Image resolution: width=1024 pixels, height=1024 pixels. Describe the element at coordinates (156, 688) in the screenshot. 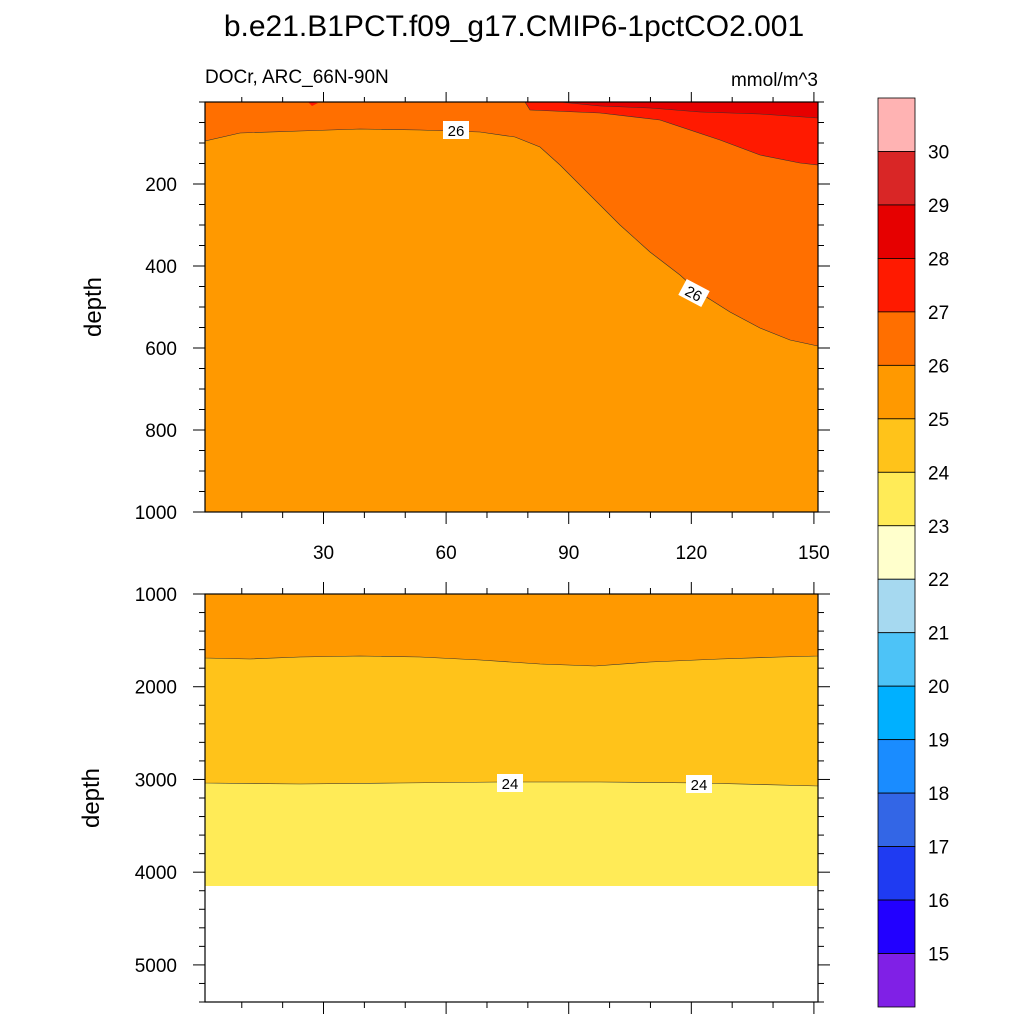

I see `lower-y-tick-label: 2000` at that location.